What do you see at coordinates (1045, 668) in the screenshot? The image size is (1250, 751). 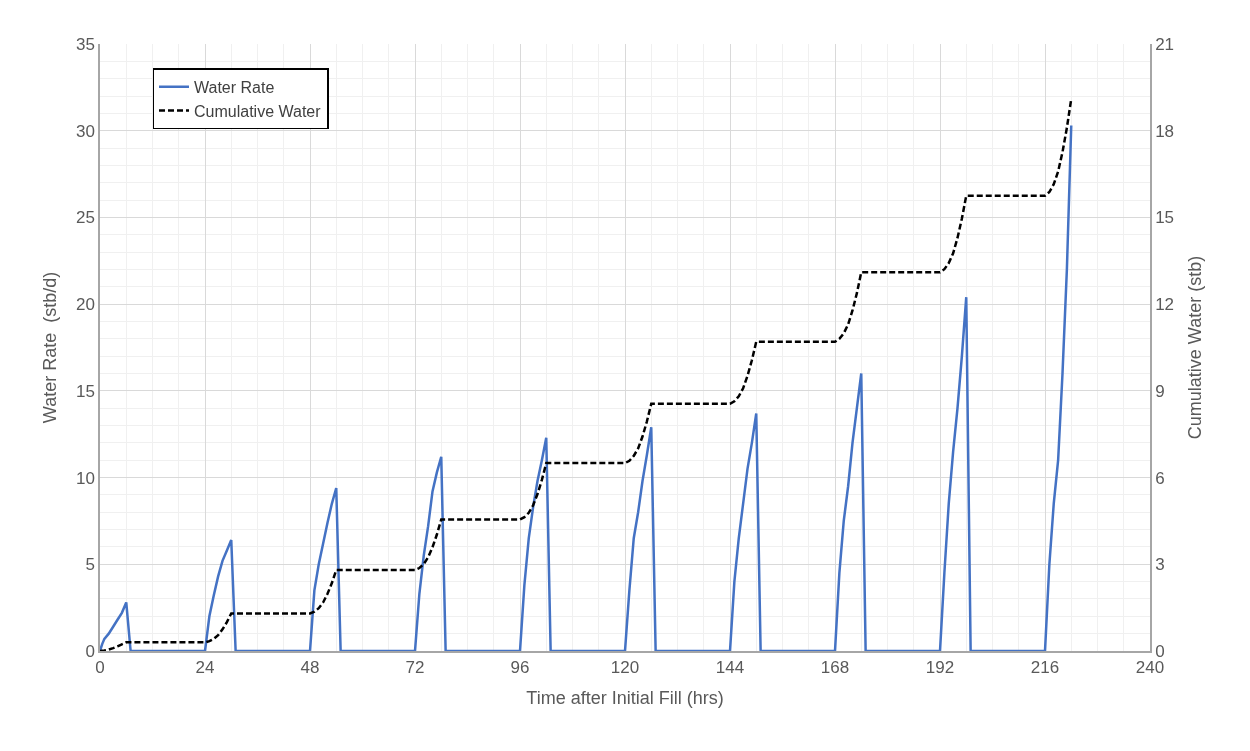 I see `x-tick-label: 216` at bounding box center [1045, 668].